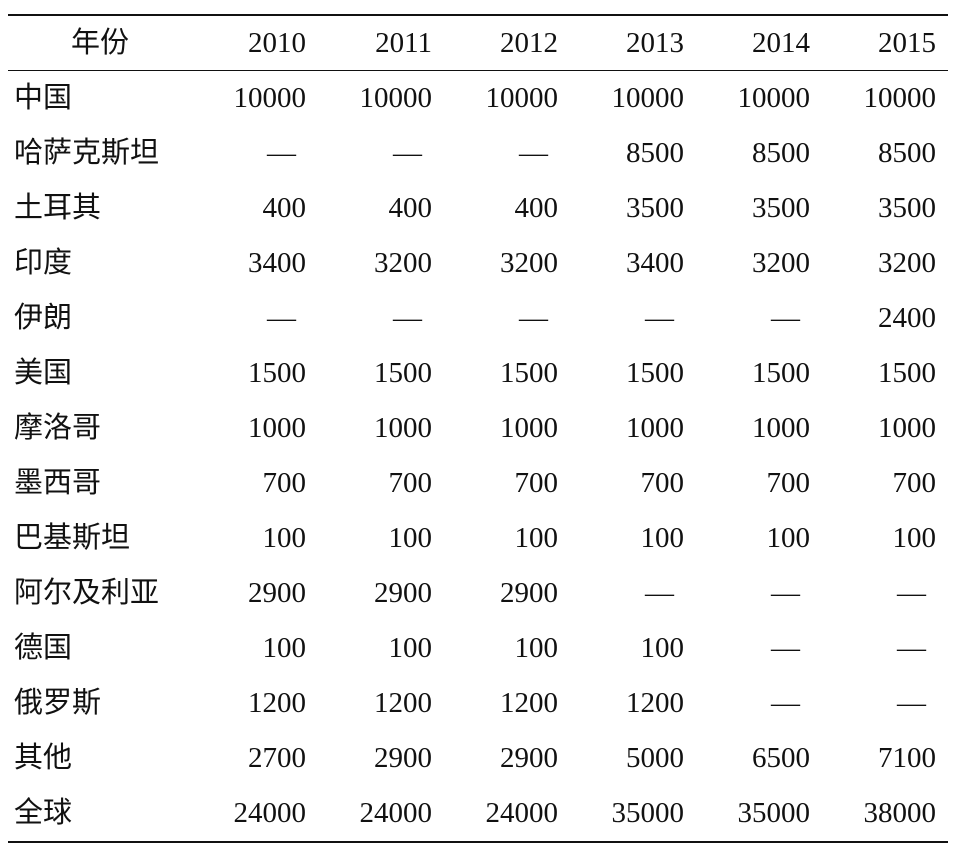 This screenshot has width=960, height=858. Describe the element at coordinates (478, 153) in the screenshot. I see `table-row: 哈萨克斯坦 — — — 8500 8500 8500` at that location.